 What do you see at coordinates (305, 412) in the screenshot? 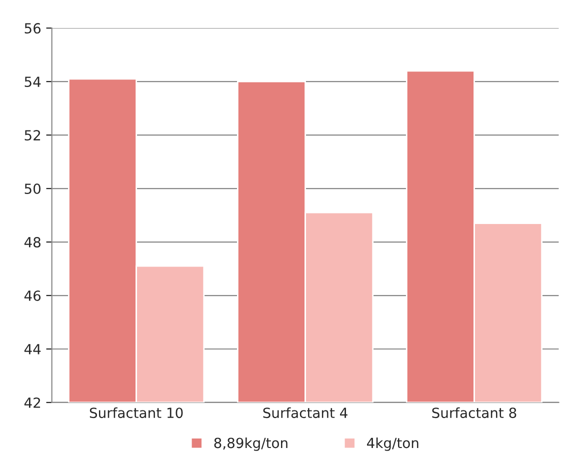
I see `x-tick-label: Surfactant 4` at bounding box center [305, 412].